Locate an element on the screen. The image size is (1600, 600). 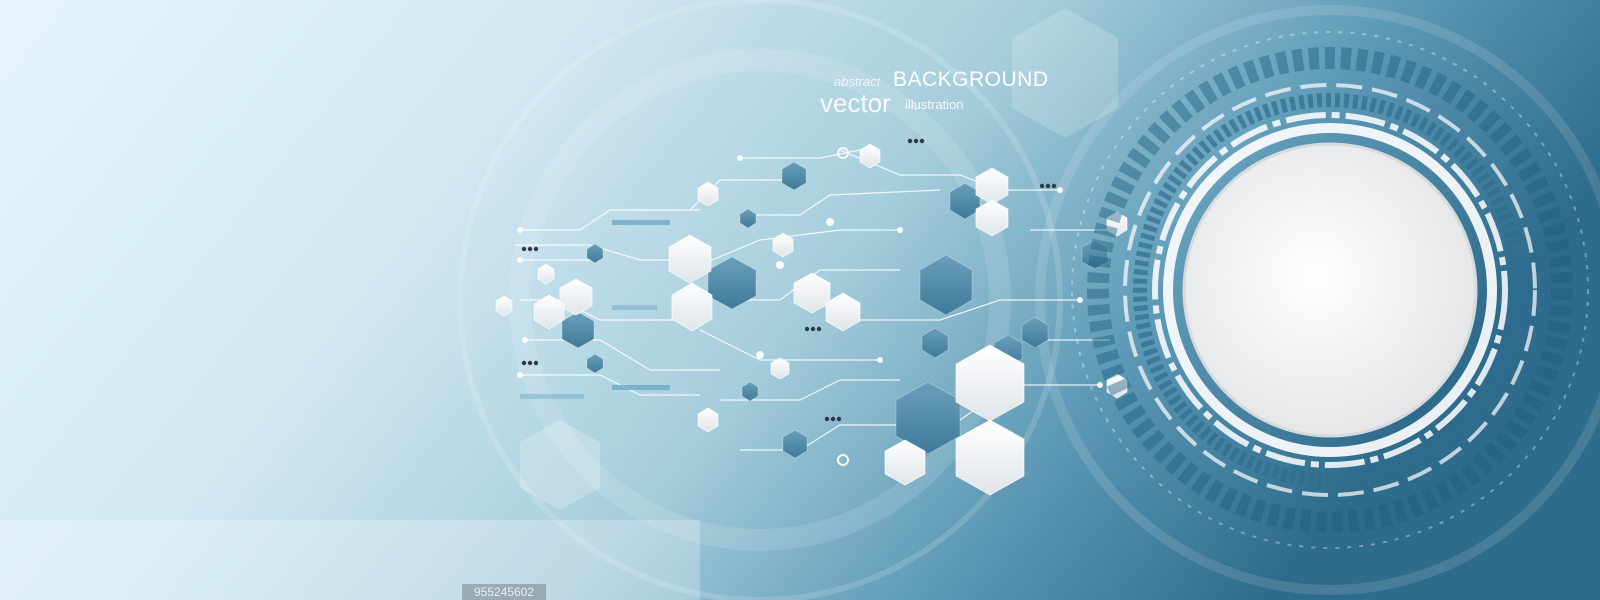
stock-id-badge: 955245602 is located at coordinates (504, 592).